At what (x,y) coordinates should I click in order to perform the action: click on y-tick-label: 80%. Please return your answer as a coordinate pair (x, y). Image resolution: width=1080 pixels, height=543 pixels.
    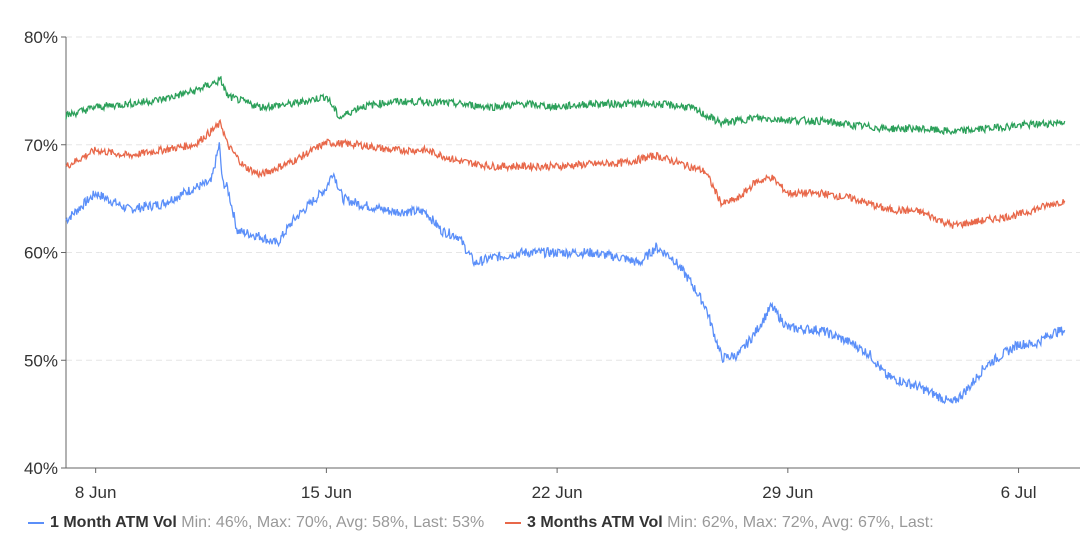
    Looking at the image, I should click on (41, 37).